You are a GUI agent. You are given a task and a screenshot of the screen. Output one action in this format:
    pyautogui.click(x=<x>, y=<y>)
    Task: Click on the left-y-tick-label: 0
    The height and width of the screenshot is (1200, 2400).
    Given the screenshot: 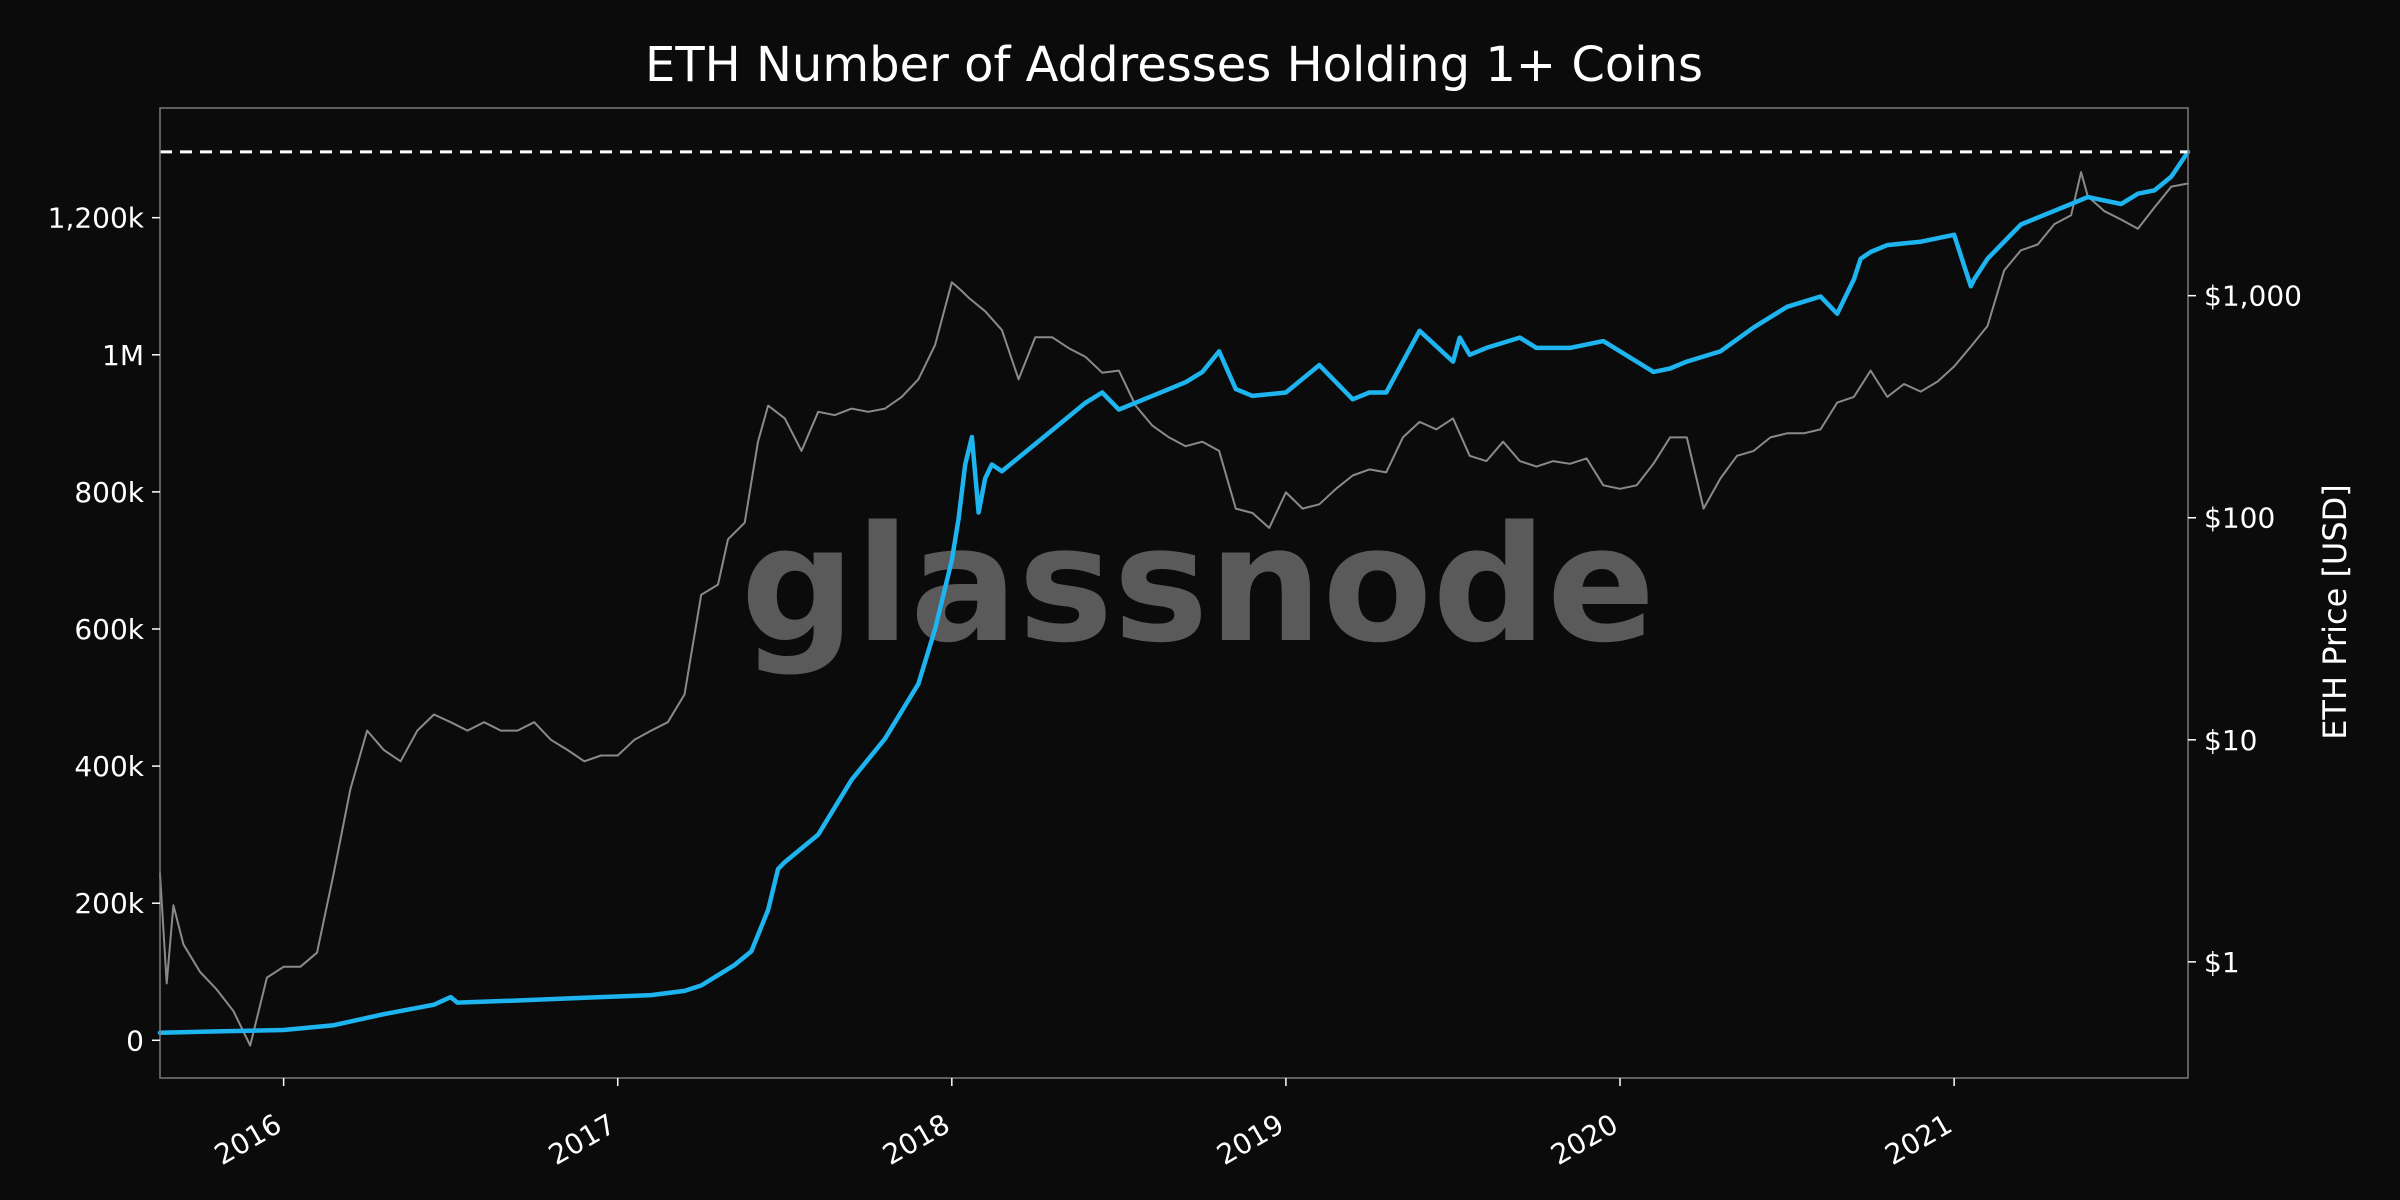 What is the action you would take?
    pyautogui.click(x=135, y=1040)
    